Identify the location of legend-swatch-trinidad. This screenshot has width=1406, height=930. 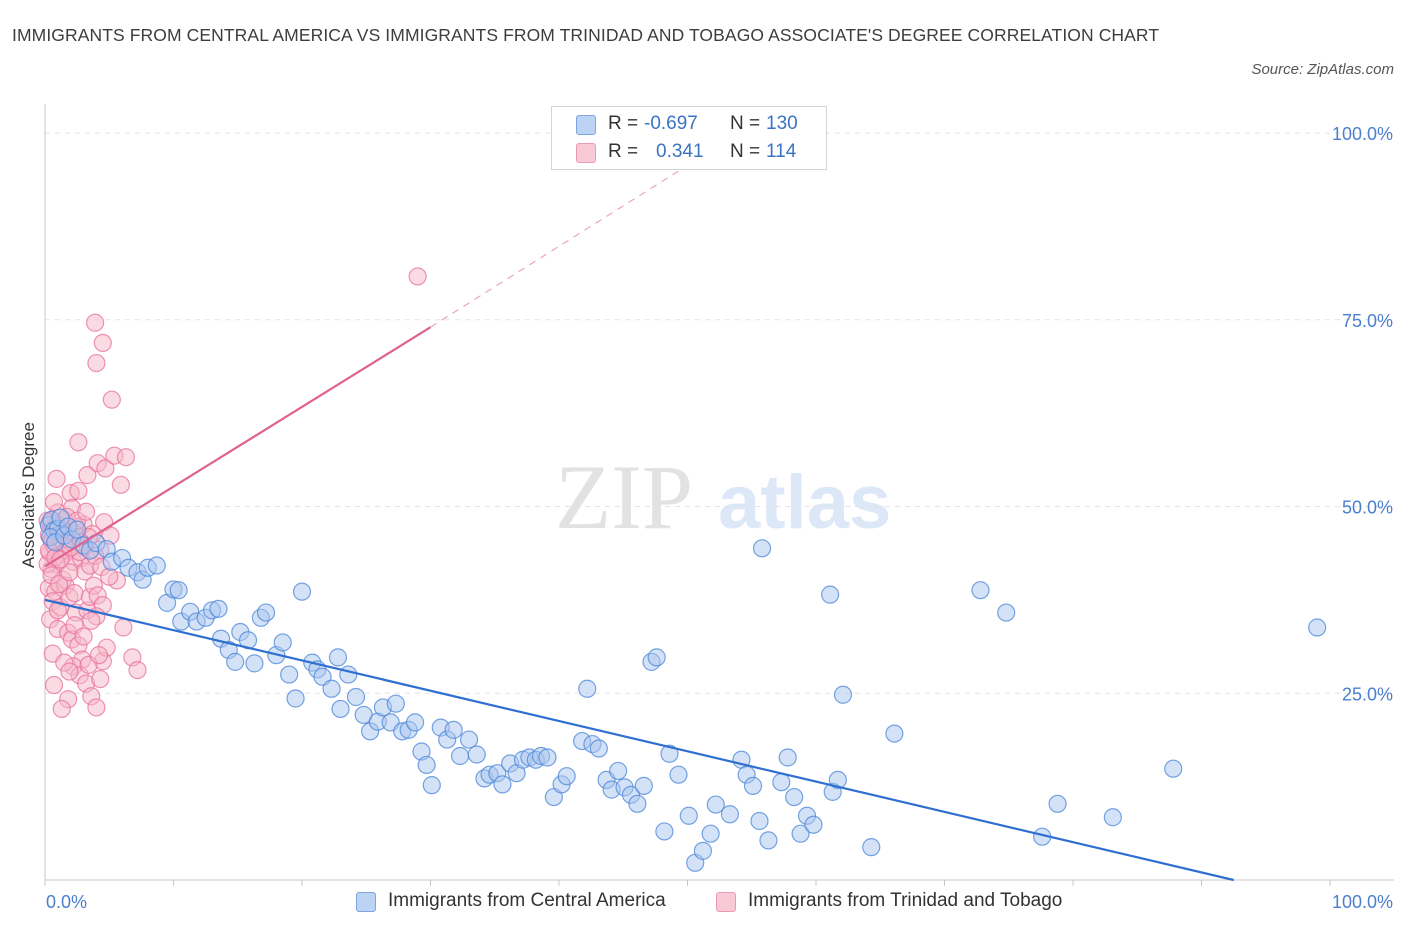
(586, 153).